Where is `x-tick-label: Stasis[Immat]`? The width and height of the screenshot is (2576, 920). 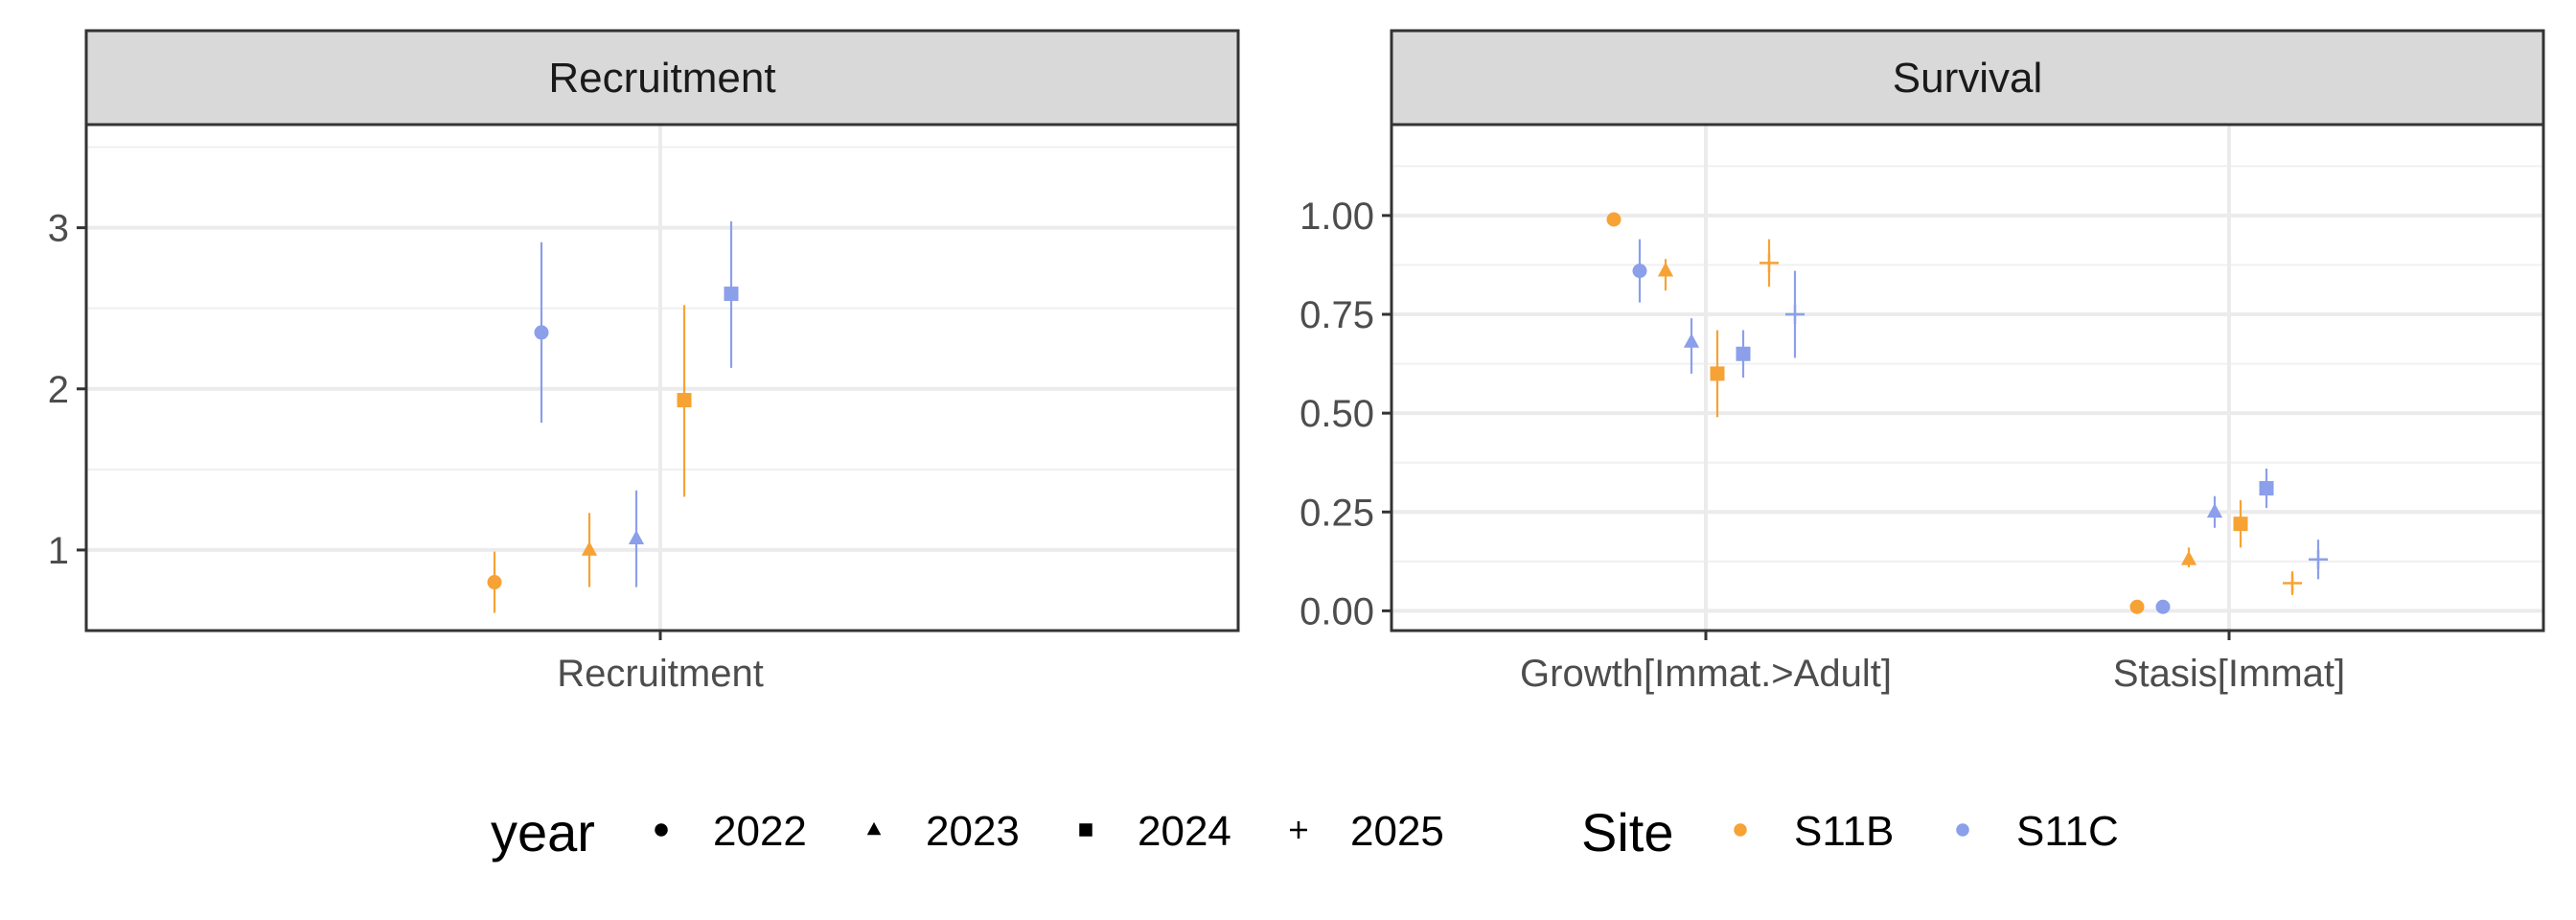
x-tick-label: Stasis[Immat] is located at coordinates (2229, 674).